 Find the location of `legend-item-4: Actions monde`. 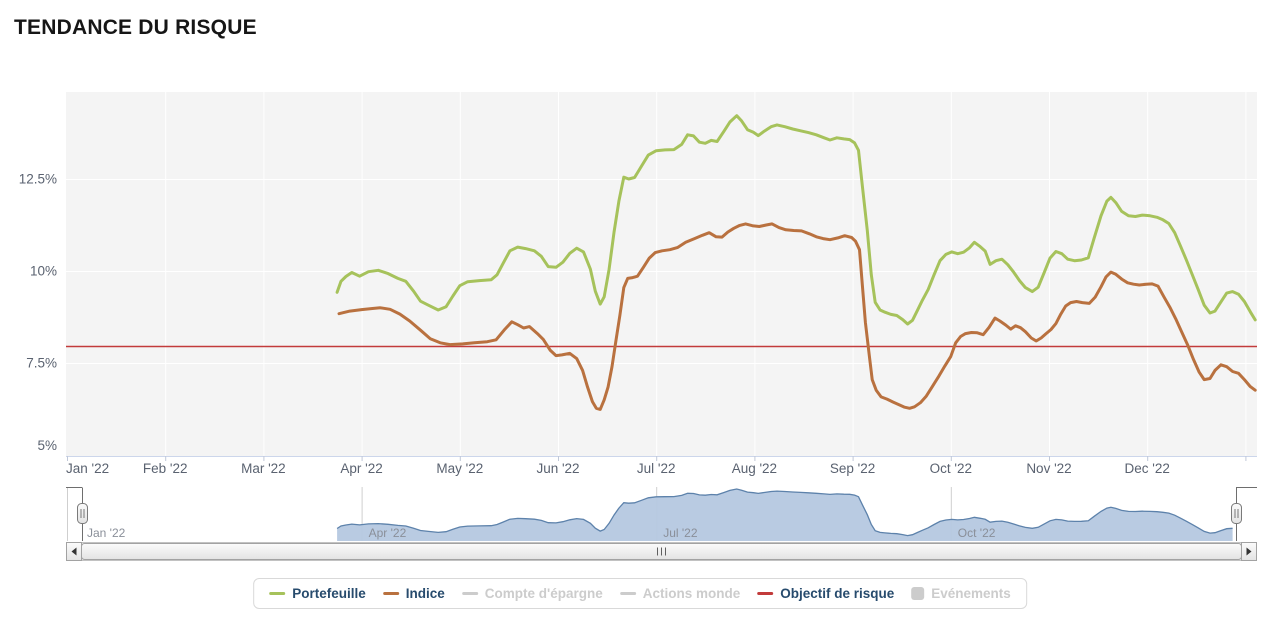

legend-item-4: Actions monde is located at coordinates (680, 593).